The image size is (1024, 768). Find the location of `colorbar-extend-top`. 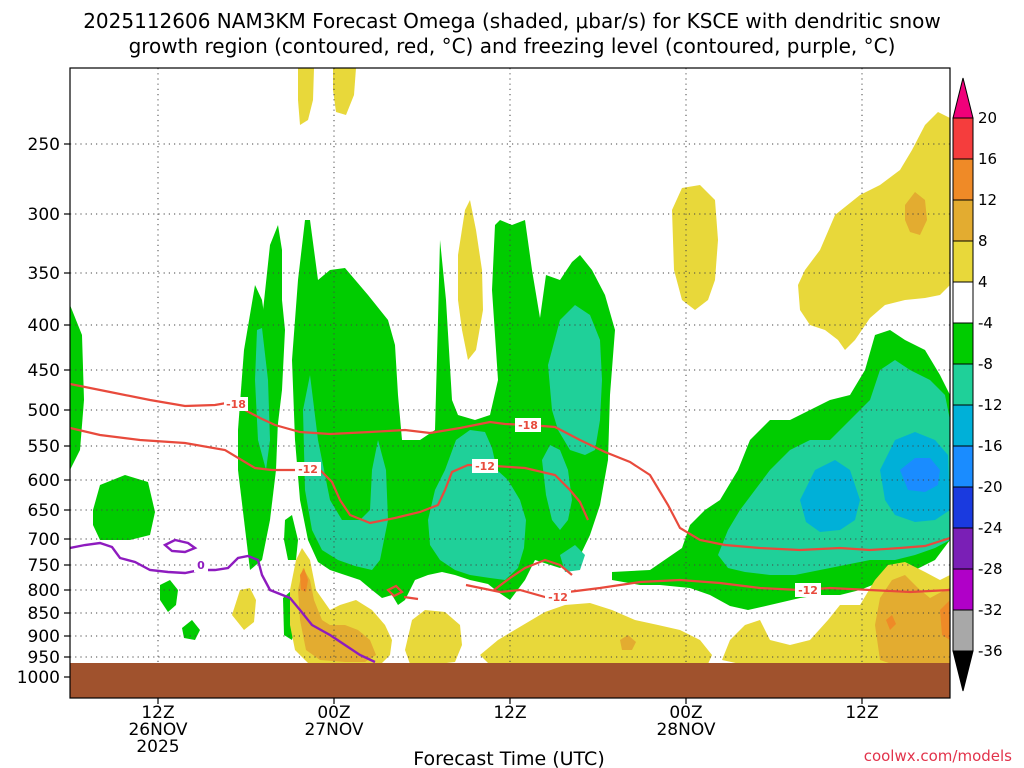

colorbar-extend-top is located at coordinates (963, 98).